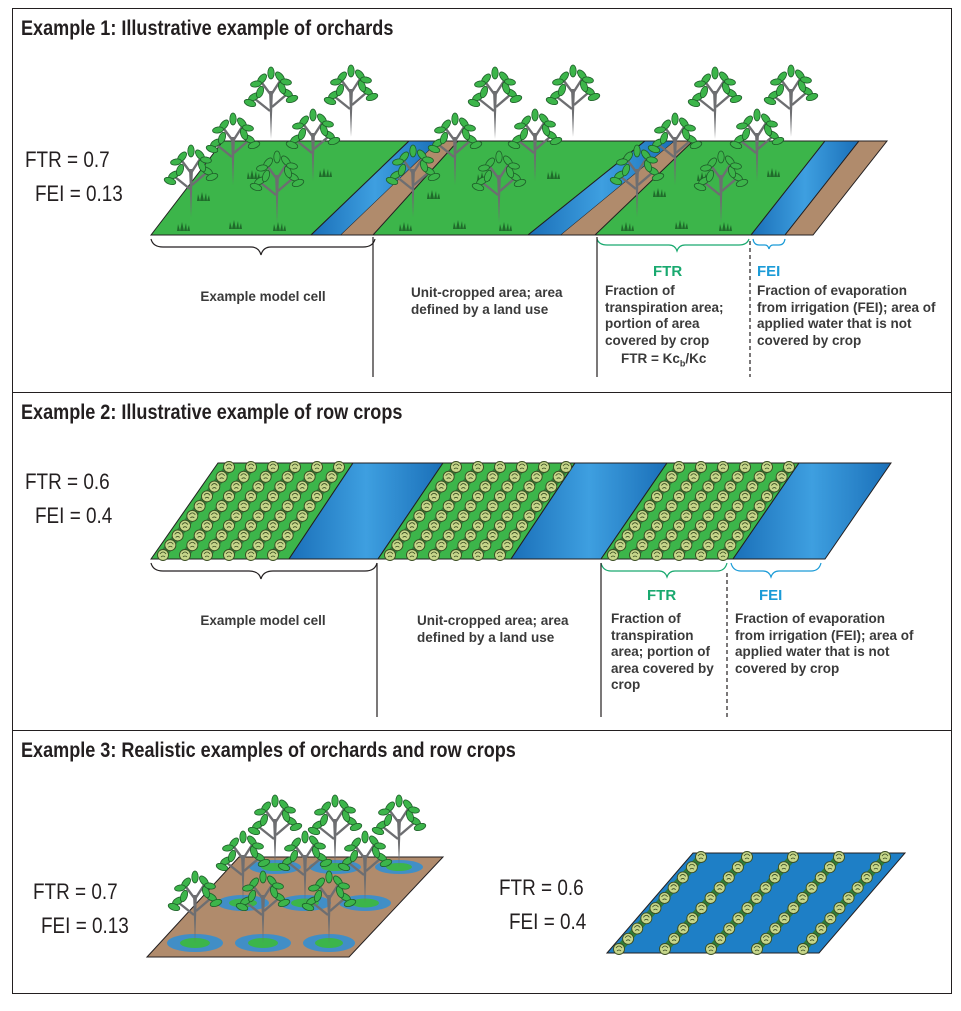  What do you see at coordinates (263, 247) in the screenshot?
I see `model-cell-brace` at bounding box center [263, 247].